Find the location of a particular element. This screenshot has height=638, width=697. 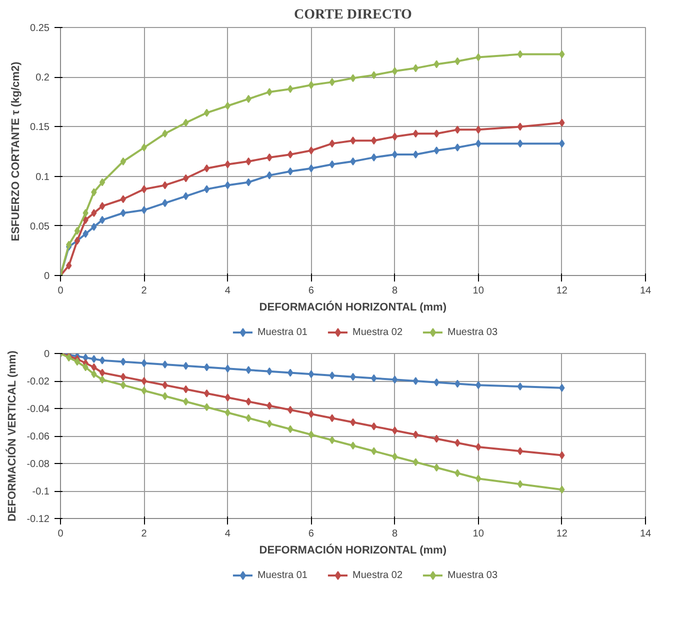

y-tick-label: -0.1 is located at coordinates (41, 492).